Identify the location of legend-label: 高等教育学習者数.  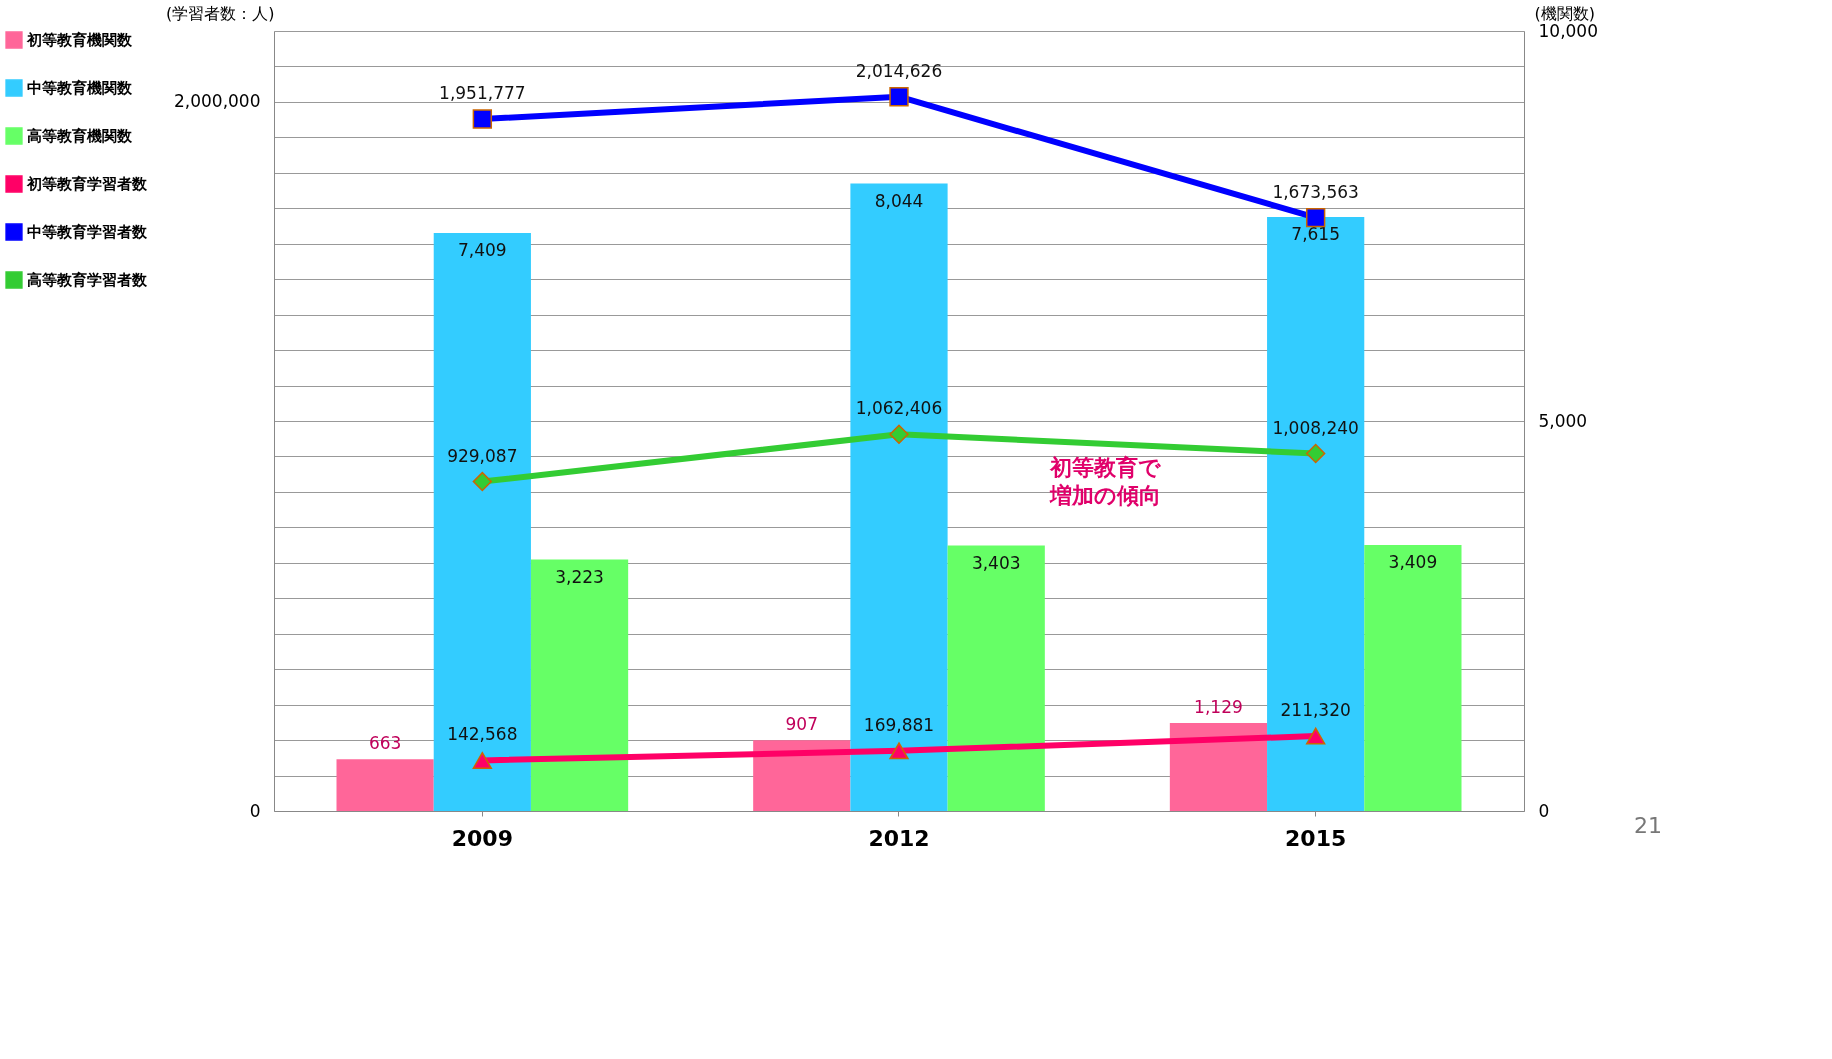
(87, 280).